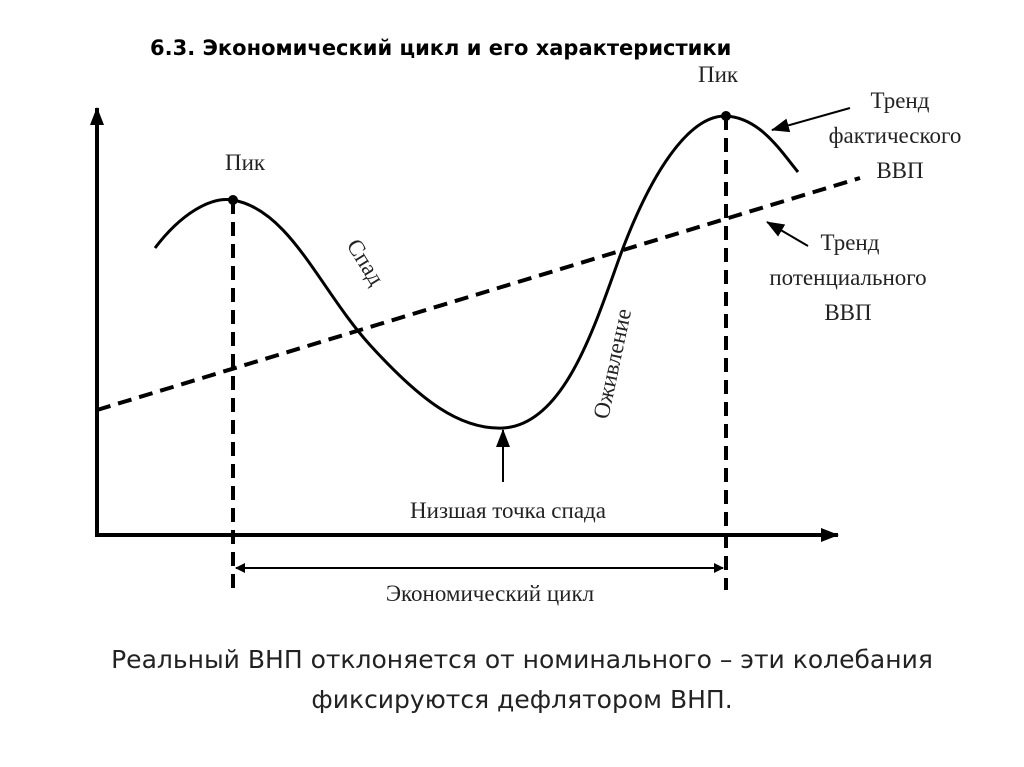 This screenshot has height=767, width=1024. I want to click on potential-trend-label: Тренд, so click(850, 242).